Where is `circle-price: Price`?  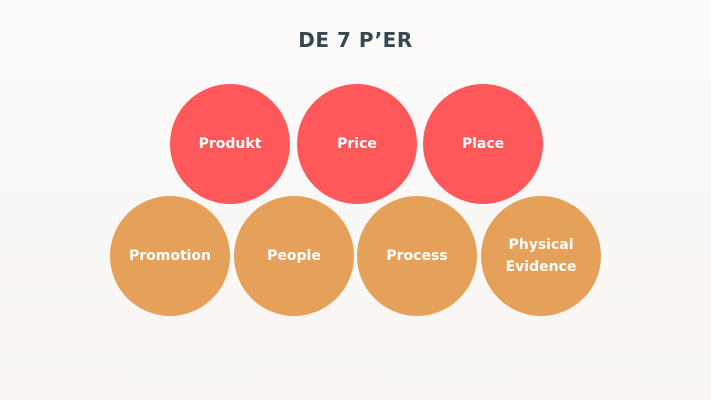
circle-price: Price is located at coordinates (357, 144).